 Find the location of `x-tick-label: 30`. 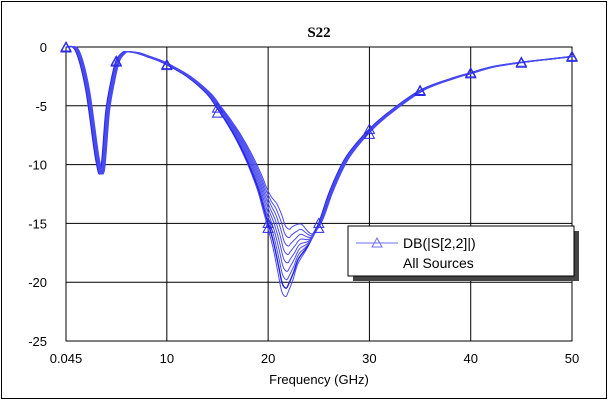

x-tick-label: 30 is located at coordinates (369, 358).